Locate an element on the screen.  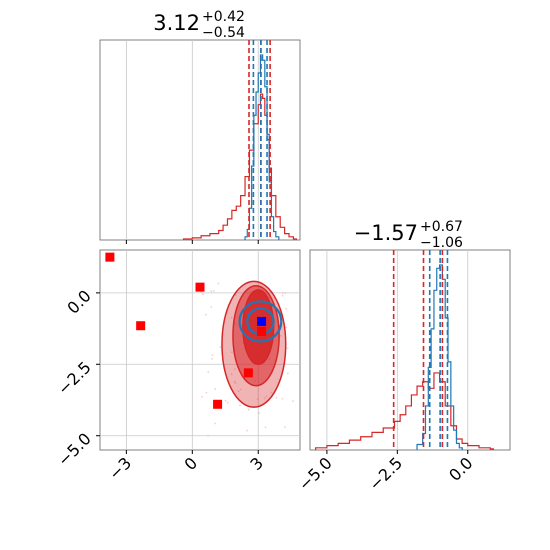
panel-title-lower: −0.54 is located at coordinates (223, 33).